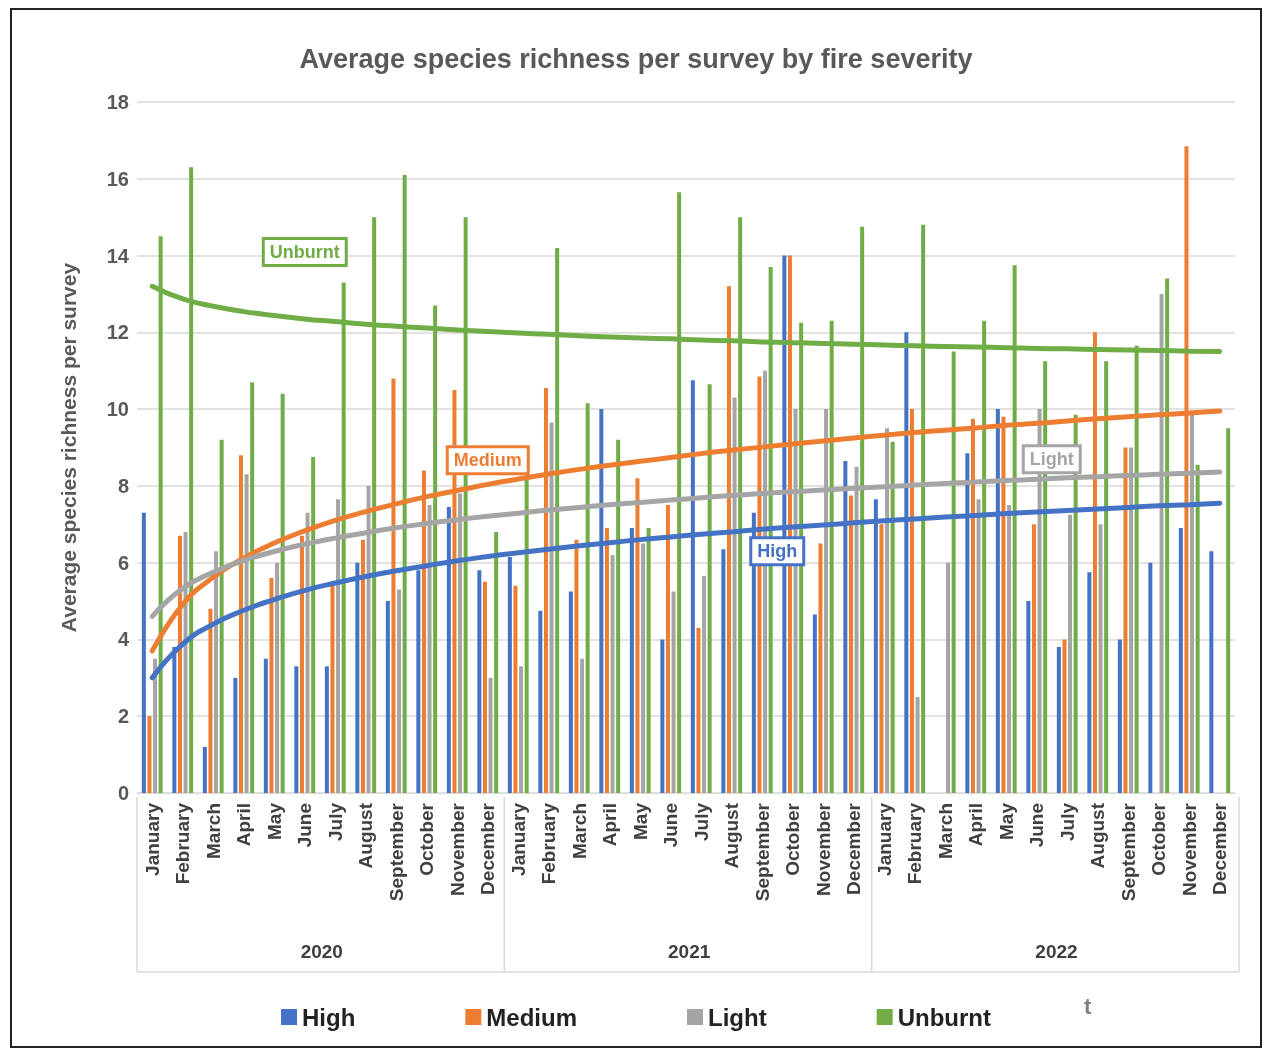 This screenshot has width=1266, height=1048. I want to click on y-tick-label: 0, so click(123, 793).